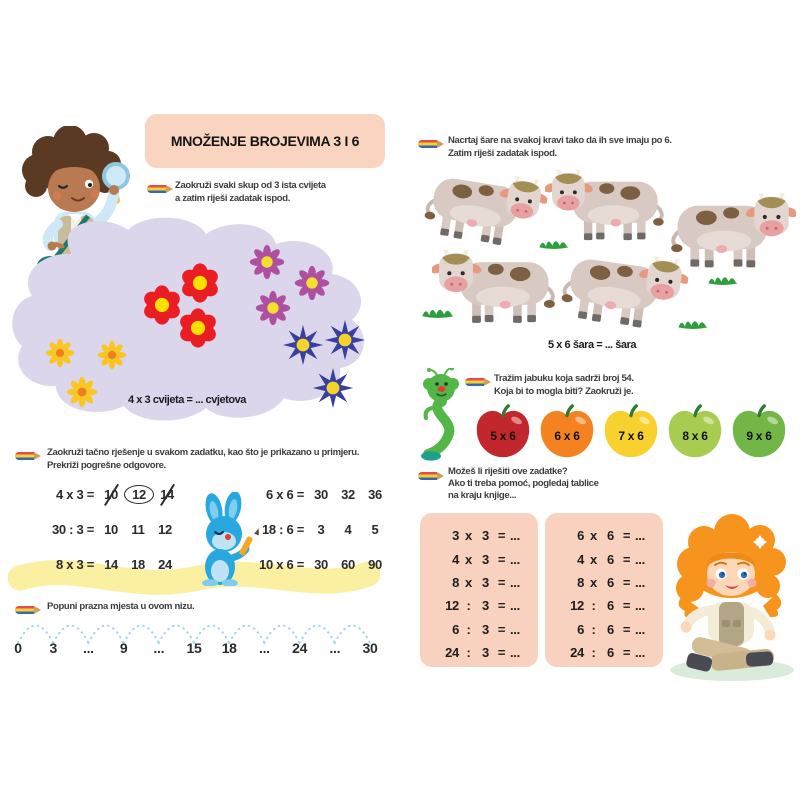 Image resolution: width=800 pixels, height=800 pixels. What do you see at coordinates (502, 153) in the screenshot?
I see `cows-instruction-line2: Zatim riješi zadatak ispod.` at bounding box center [502, 153].